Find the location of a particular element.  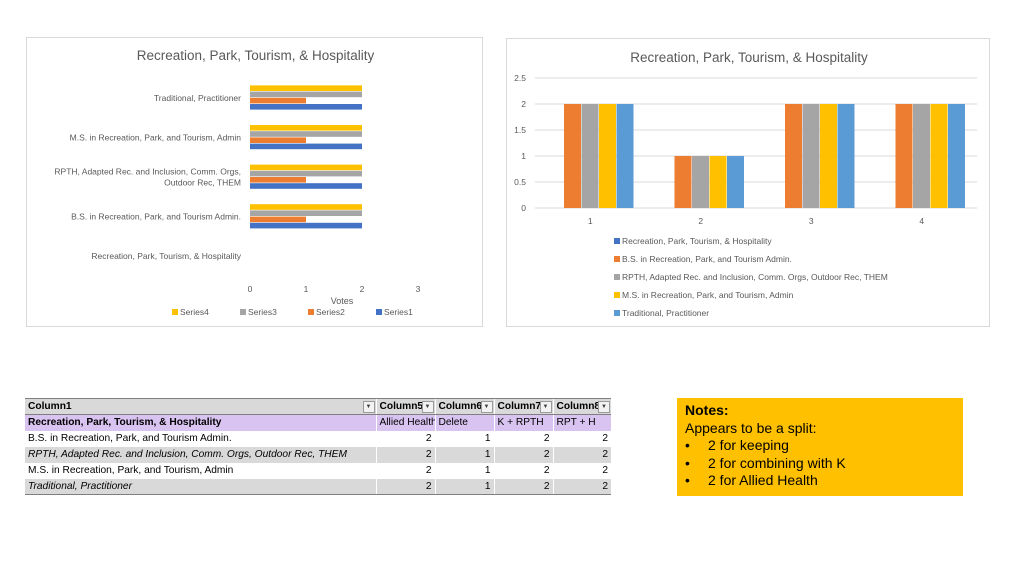

x-tick-label: 4 is located at coordinates (921, 221).